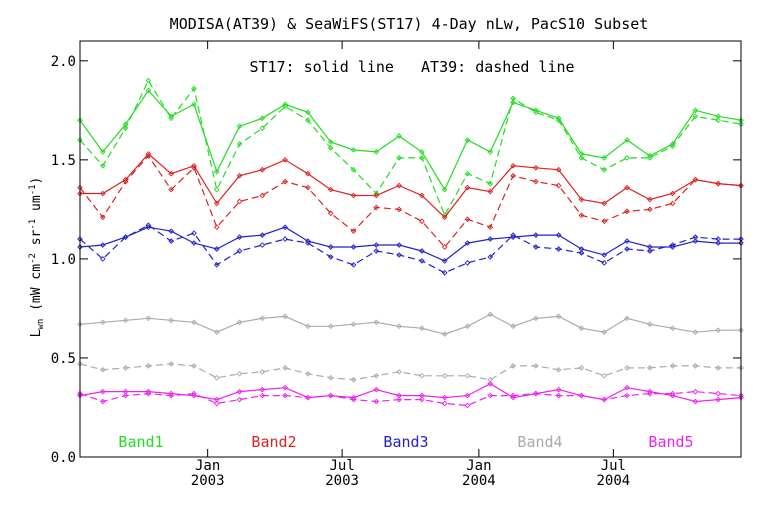 The image size is (768, 512). What do you see at coordinates (36, 181) in the screenshot?
I see `y-axis-label-end: )` at bounding box center [36, 181].